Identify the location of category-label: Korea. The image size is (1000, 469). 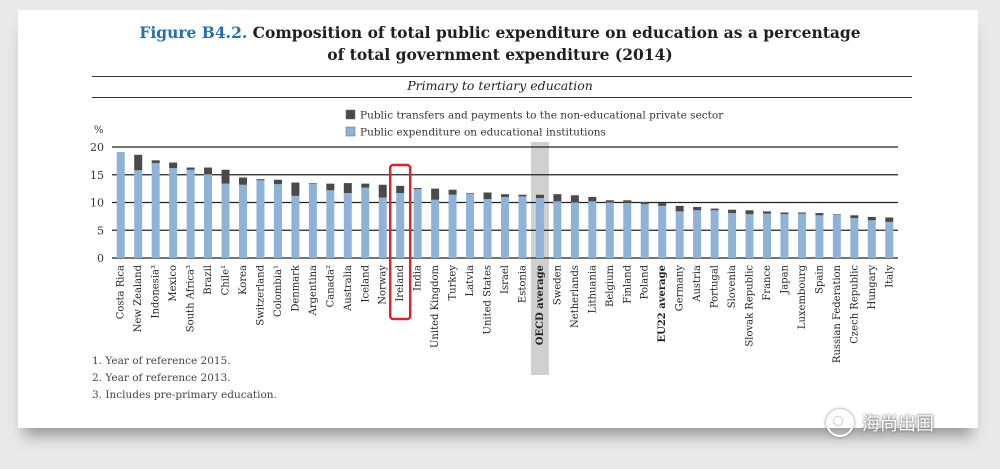
(243, 280).